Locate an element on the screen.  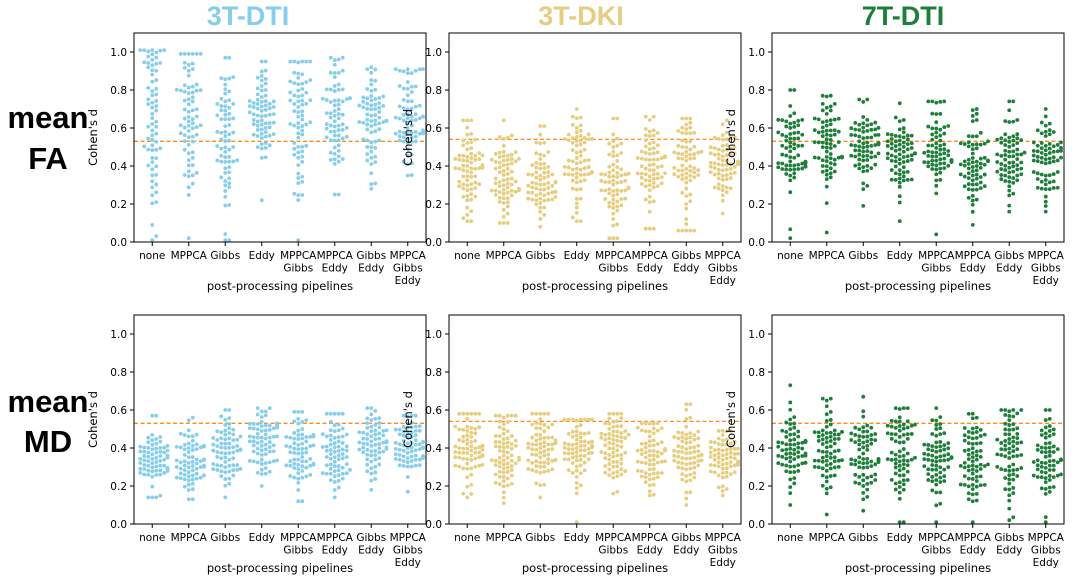
y-axis-label: Cohen's d is located at coordinates (731, 137).